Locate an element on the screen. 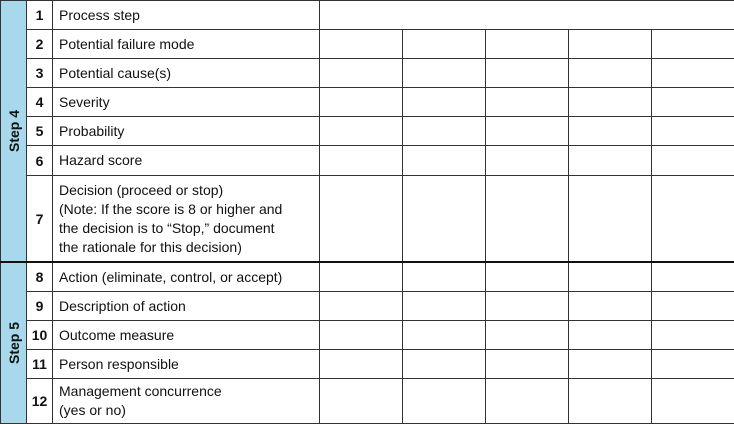 The width and height of the screenshot is (734, 424). row-label: Management concurrence(yes or no) is located at coordinates (186, 401).